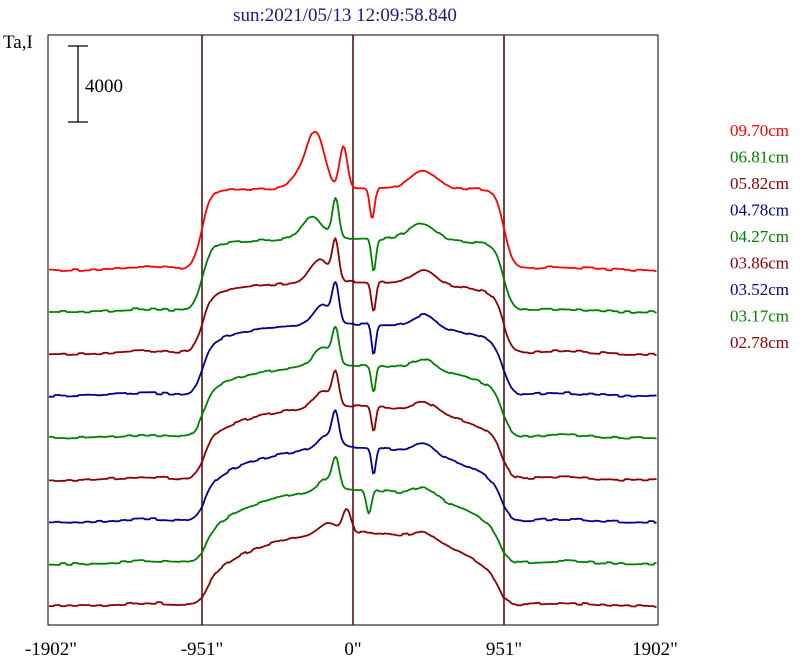 The image size is (807, 662). I want to click on legend-entry: 03.17cm, so click(759, 316).